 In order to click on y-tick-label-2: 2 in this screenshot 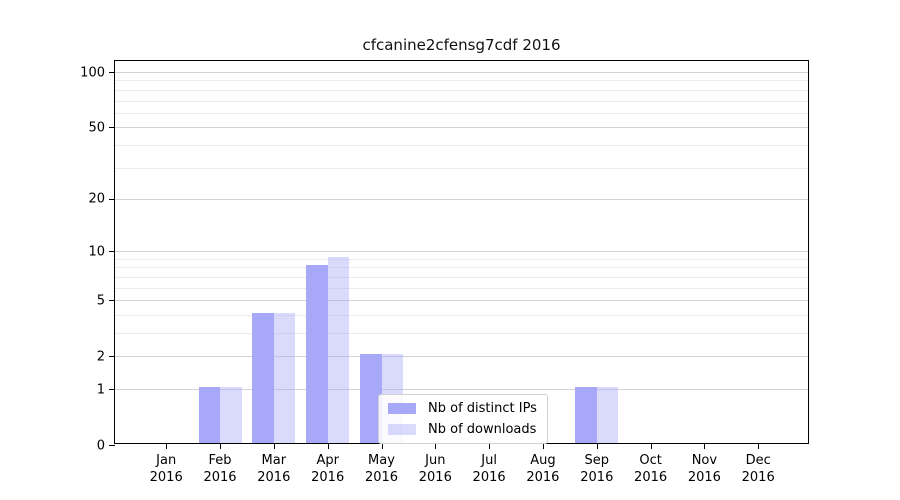, I will do `click(100, 357)`.